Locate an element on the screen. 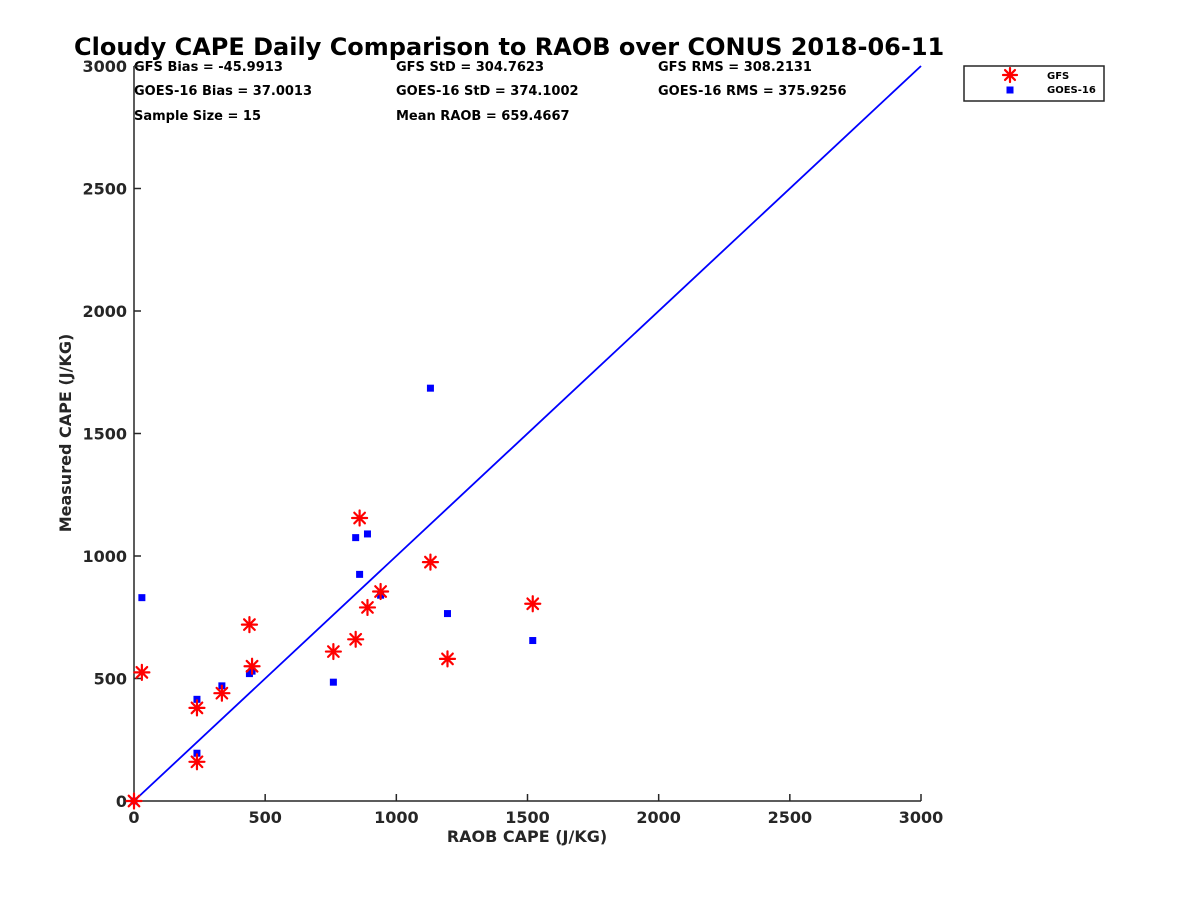  x-tick-label: 1500 is located at coordinates (527, 817).